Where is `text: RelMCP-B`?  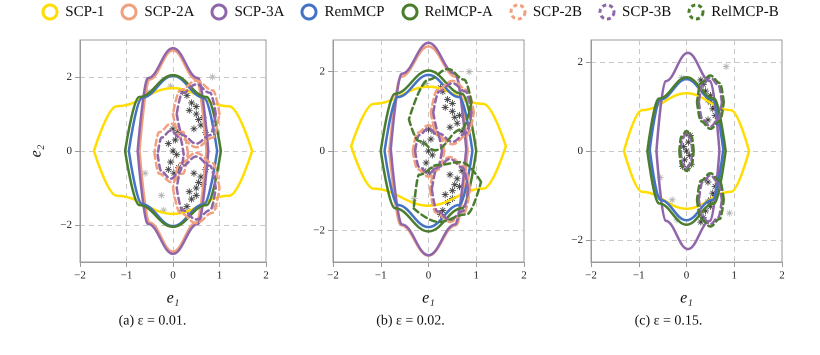
text: RelMCP-B is located at coordinates (745, 12).